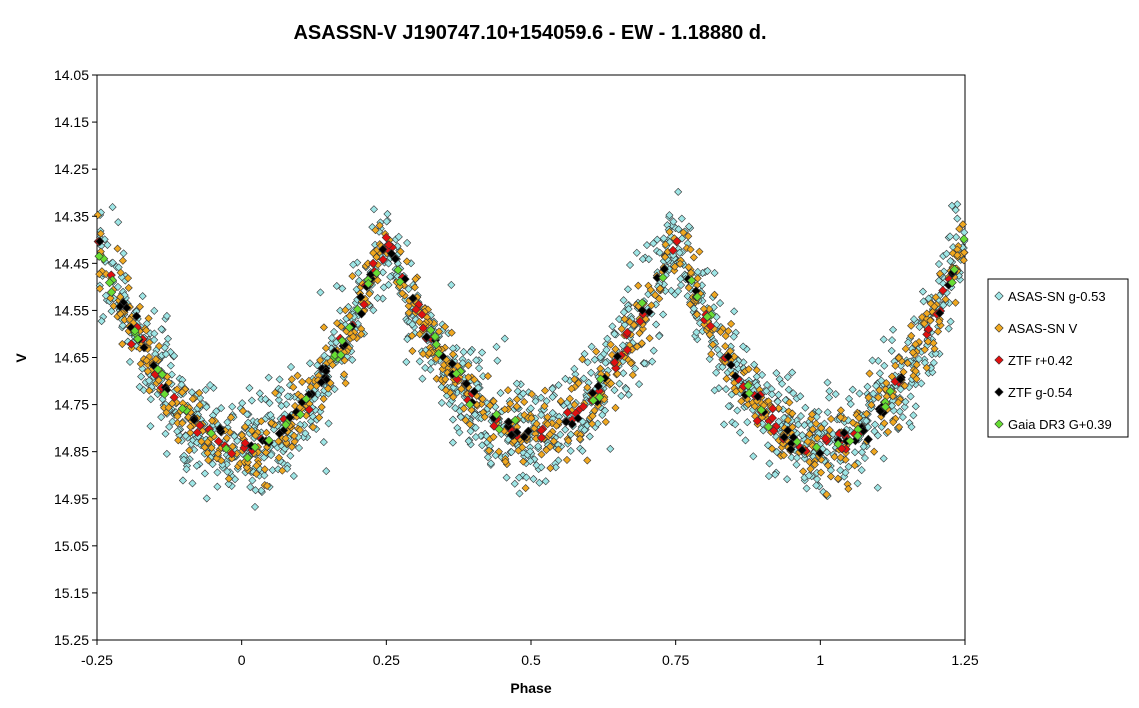 The height and width of the screenshot is (708, 1139). I want to click on legend-box, so click(1058, 358).